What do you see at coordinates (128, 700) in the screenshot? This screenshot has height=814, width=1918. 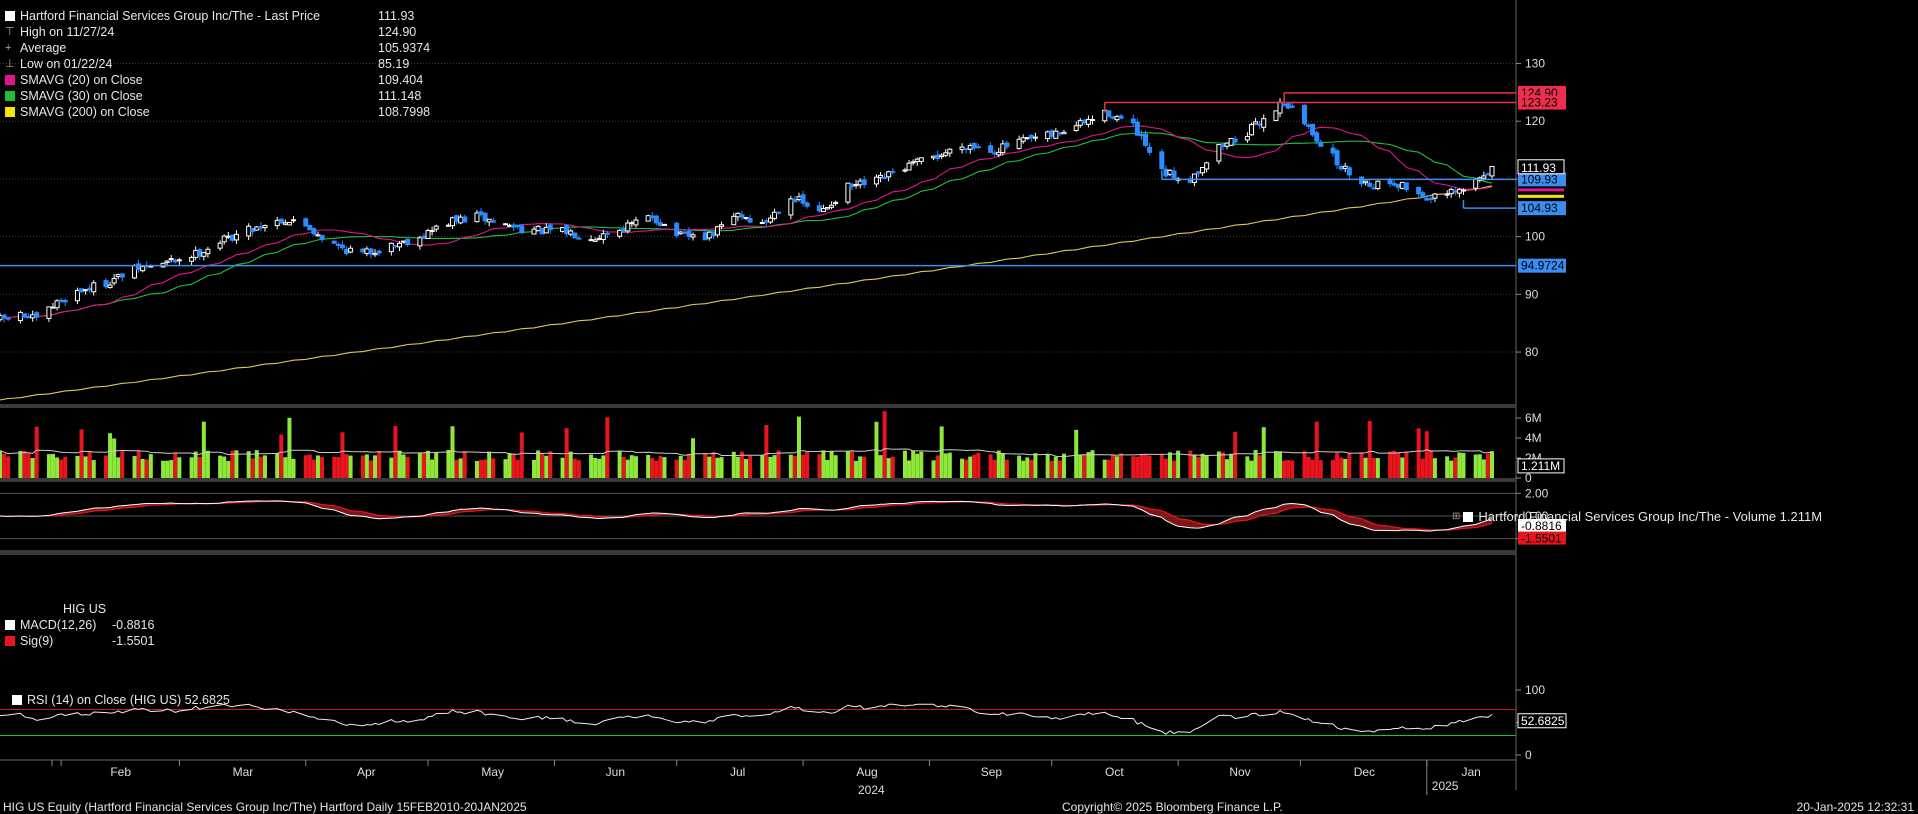 I see `rsi-legend-label: RSI (14) on Close (HIG US) 52.6825` at bounding box center [128, 700].